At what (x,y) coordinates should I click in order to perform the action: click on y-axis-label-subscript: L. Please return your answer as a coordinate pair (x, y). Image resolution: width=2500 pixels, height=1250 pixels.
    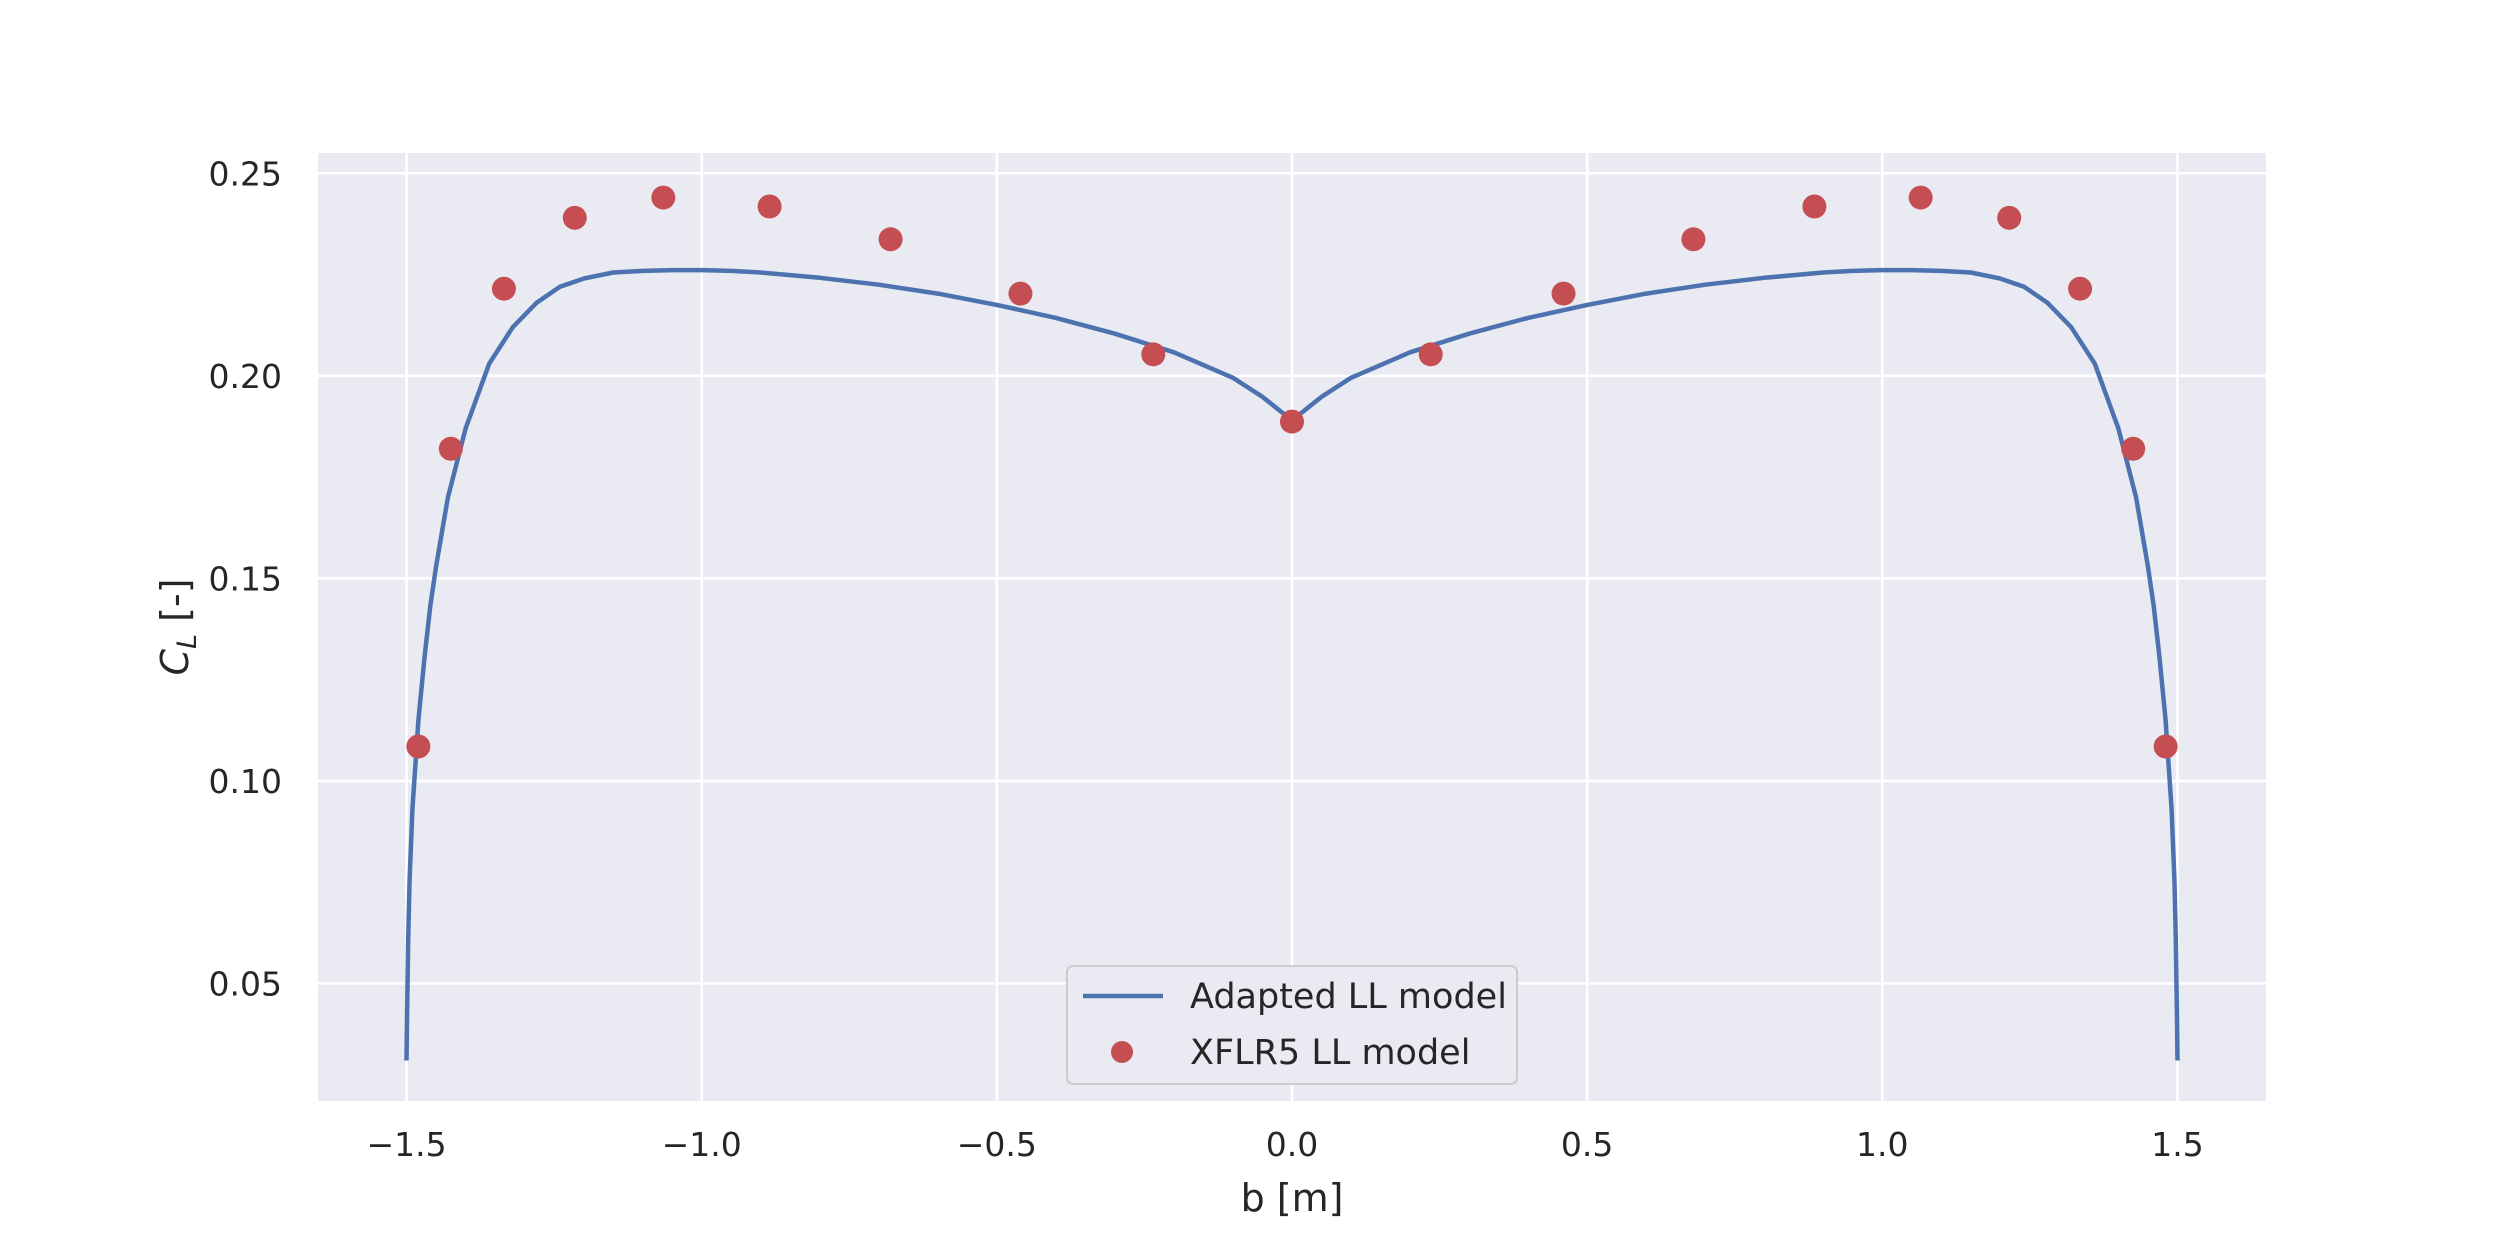
    Looking at the image, I should click on (187, 641).